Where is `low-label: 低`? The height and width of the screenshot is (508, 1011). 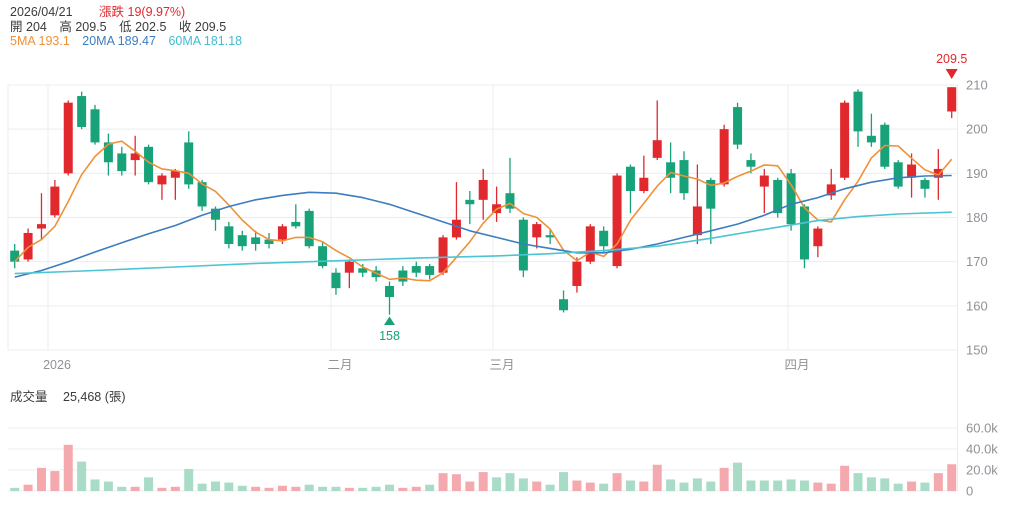 low-label: 低 is located at coordinates (125, 26).